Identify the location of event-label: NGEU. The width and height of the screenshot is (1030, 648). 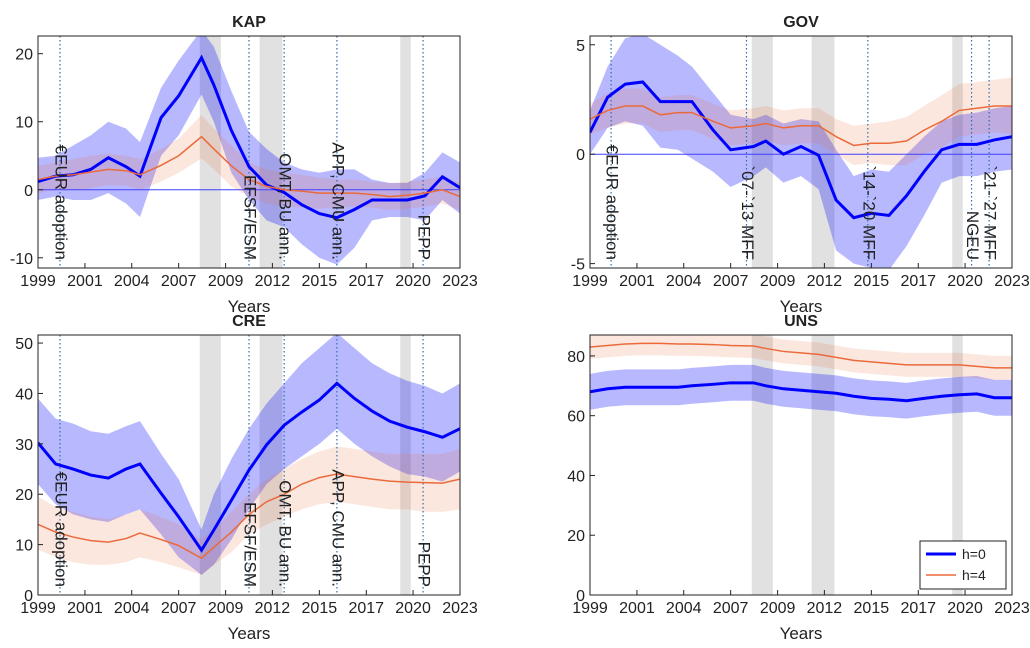
(972, 235).